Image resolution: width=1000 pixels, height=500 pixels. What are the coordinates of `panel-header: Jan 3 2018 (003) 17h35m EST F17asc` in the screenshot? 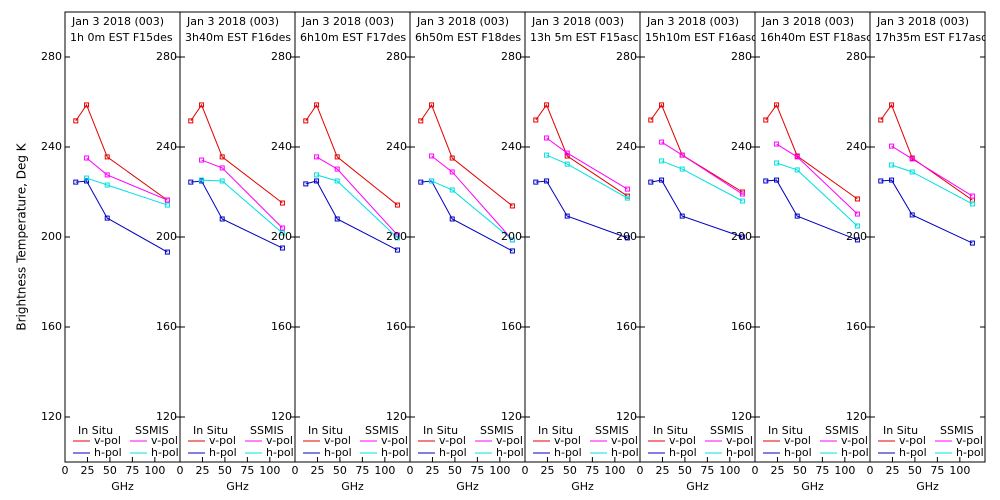 It's located at (931, 29).